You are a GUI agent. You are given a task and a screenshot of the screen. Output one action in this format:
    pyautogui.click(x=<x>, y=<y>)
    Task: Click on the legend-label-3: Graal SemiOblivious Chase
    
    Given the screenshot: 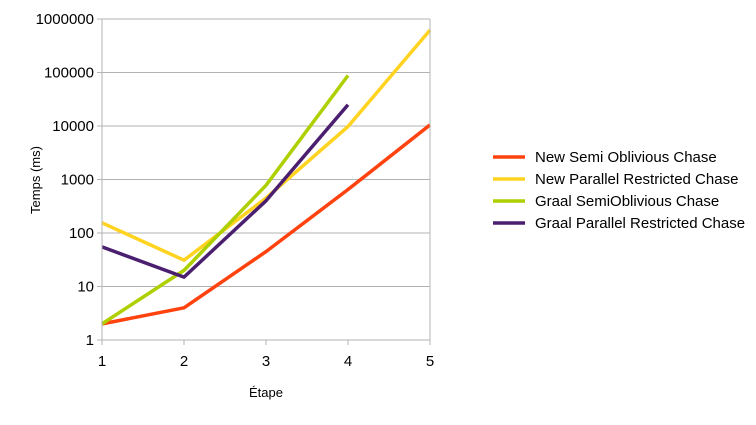 What is the action you would take?
    pyautogui.click(x=627, y=201)
    